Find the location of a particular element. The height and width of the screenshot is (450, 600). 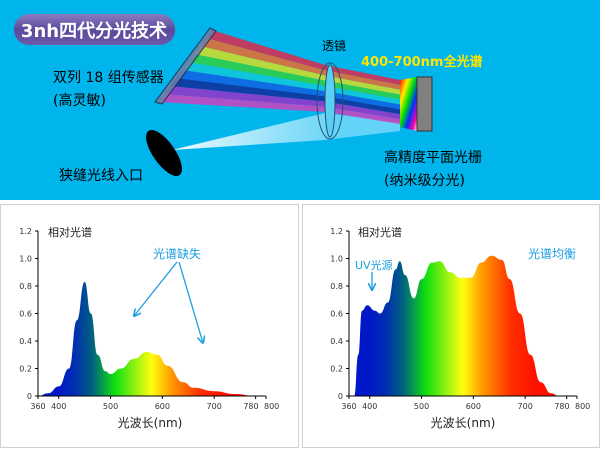

annotation-balanced: 光谱均衡 is located at coordinates (552, 254).